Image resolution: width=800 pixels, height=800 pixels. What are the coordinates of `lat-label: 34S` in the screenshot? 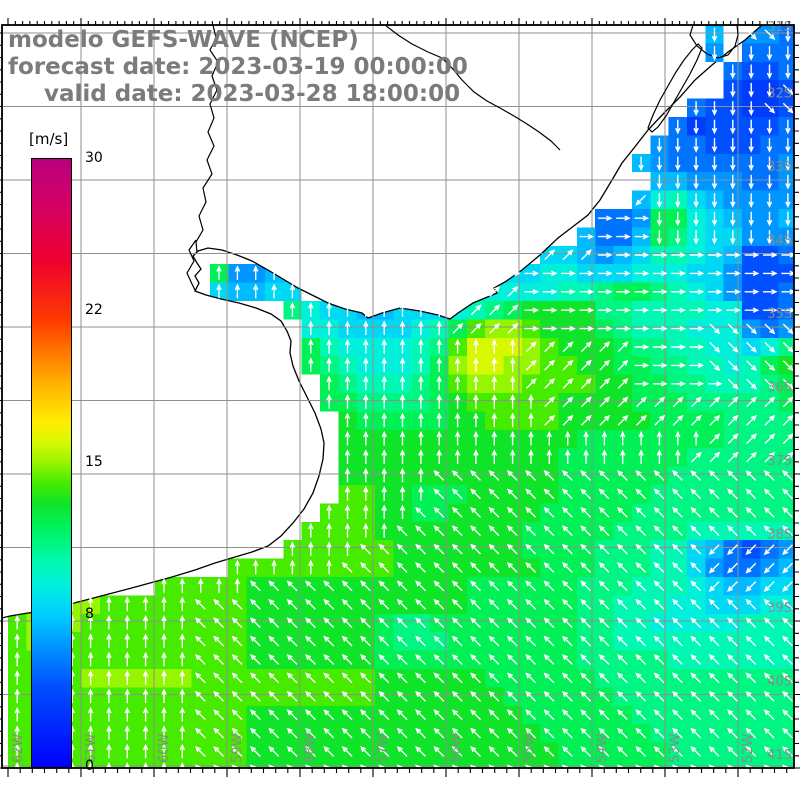 It's located at (779, 241).